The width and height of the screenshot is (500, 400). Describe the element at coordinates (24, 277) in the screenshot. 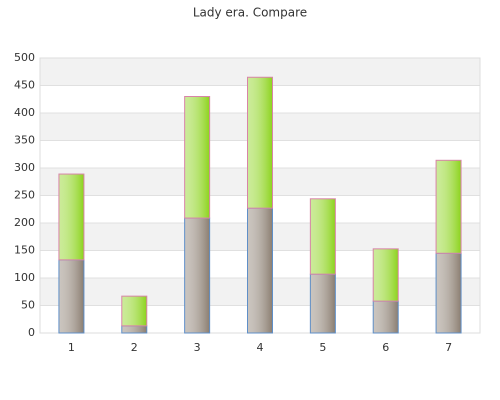

I see `y-tick-label: 100` at that location.